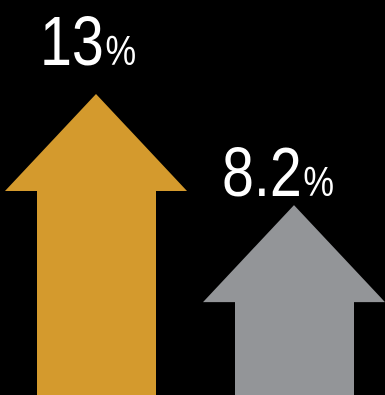 This screenshot has width=385, height=395. I want to click on value-label-13-percent: 13%, so click(88, 41).